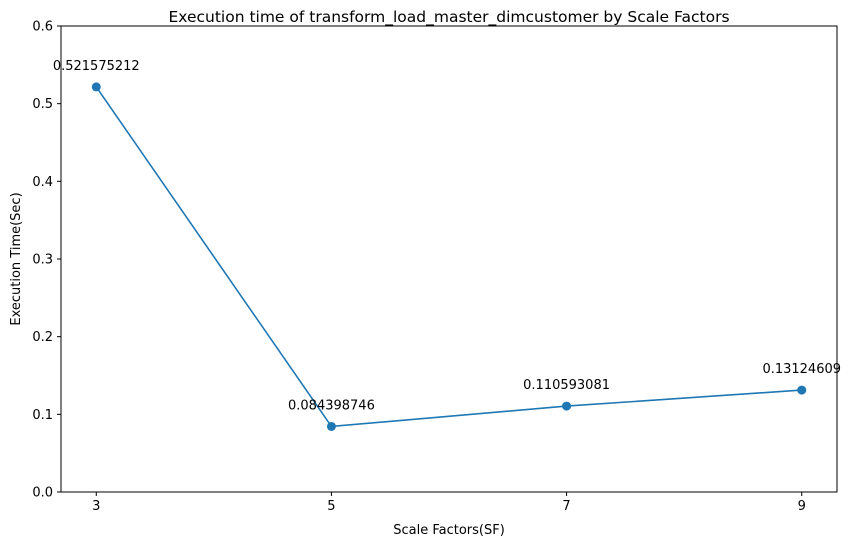 The width and height of the screenshot is (865, 545). I want to click on y-axis-title: Execution Time(Sec), so click(16, 258).